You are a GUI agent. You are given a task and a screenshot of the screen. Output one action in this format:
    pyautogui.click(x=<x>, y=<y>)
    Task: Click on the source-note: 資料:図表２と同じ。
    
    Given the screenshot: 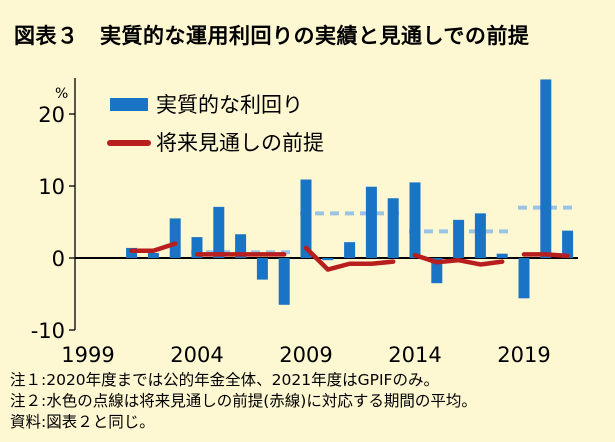 What is the action you would take?
    pyautogui.click(x=82, y=422)
    